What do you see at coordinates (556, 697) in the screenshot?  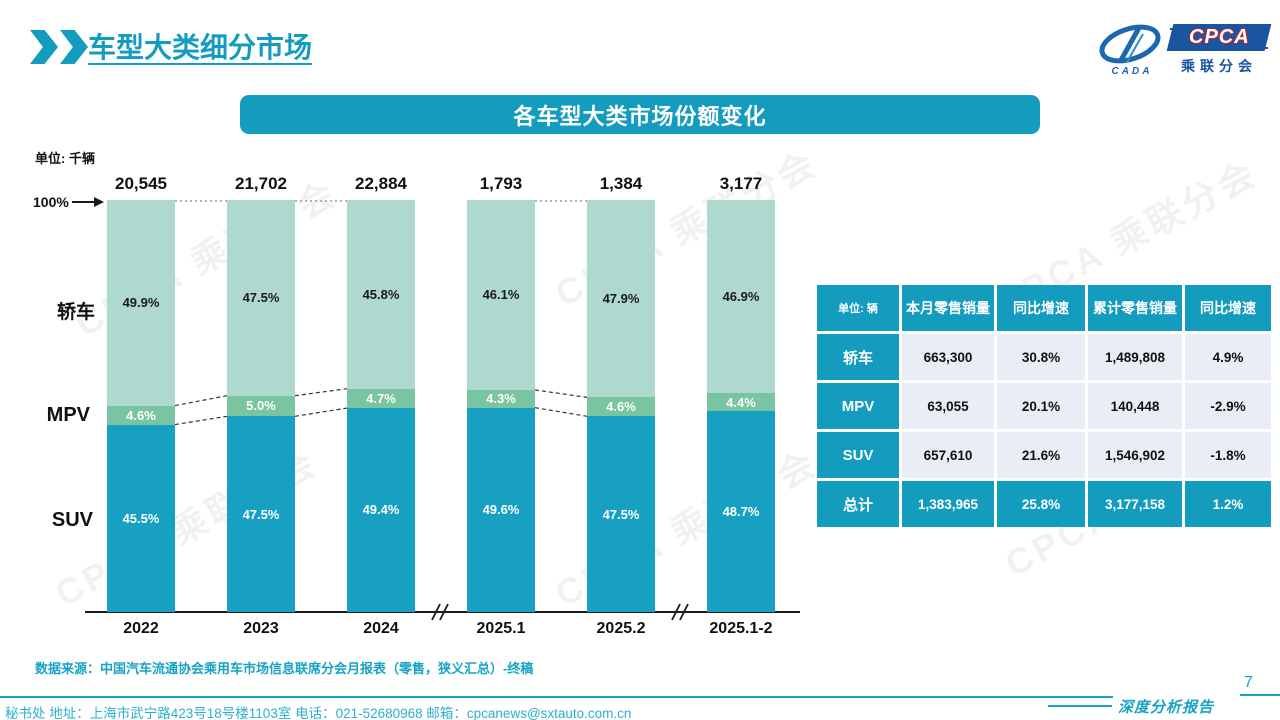 I see `footer-divider` at bounding box center [556, 697].